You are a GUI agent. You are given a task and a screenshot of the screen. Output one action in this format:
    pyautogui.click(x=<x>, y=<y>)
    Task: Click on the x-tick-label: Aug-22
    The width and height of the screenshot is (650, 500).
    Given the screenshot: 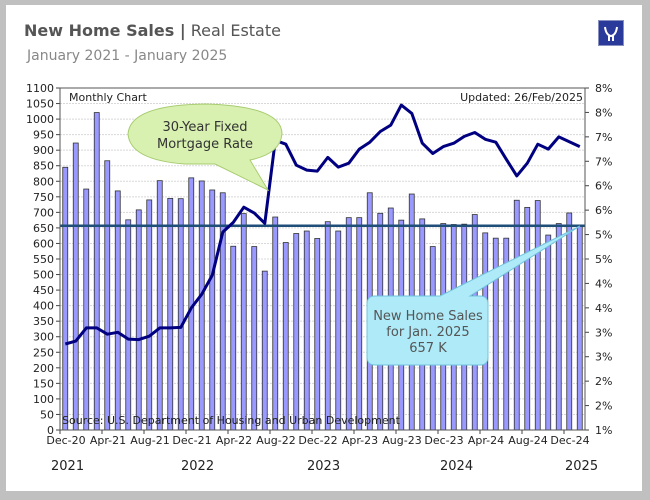 What is the action you would take?
    pyautogui.click(x=275, y=440)
    